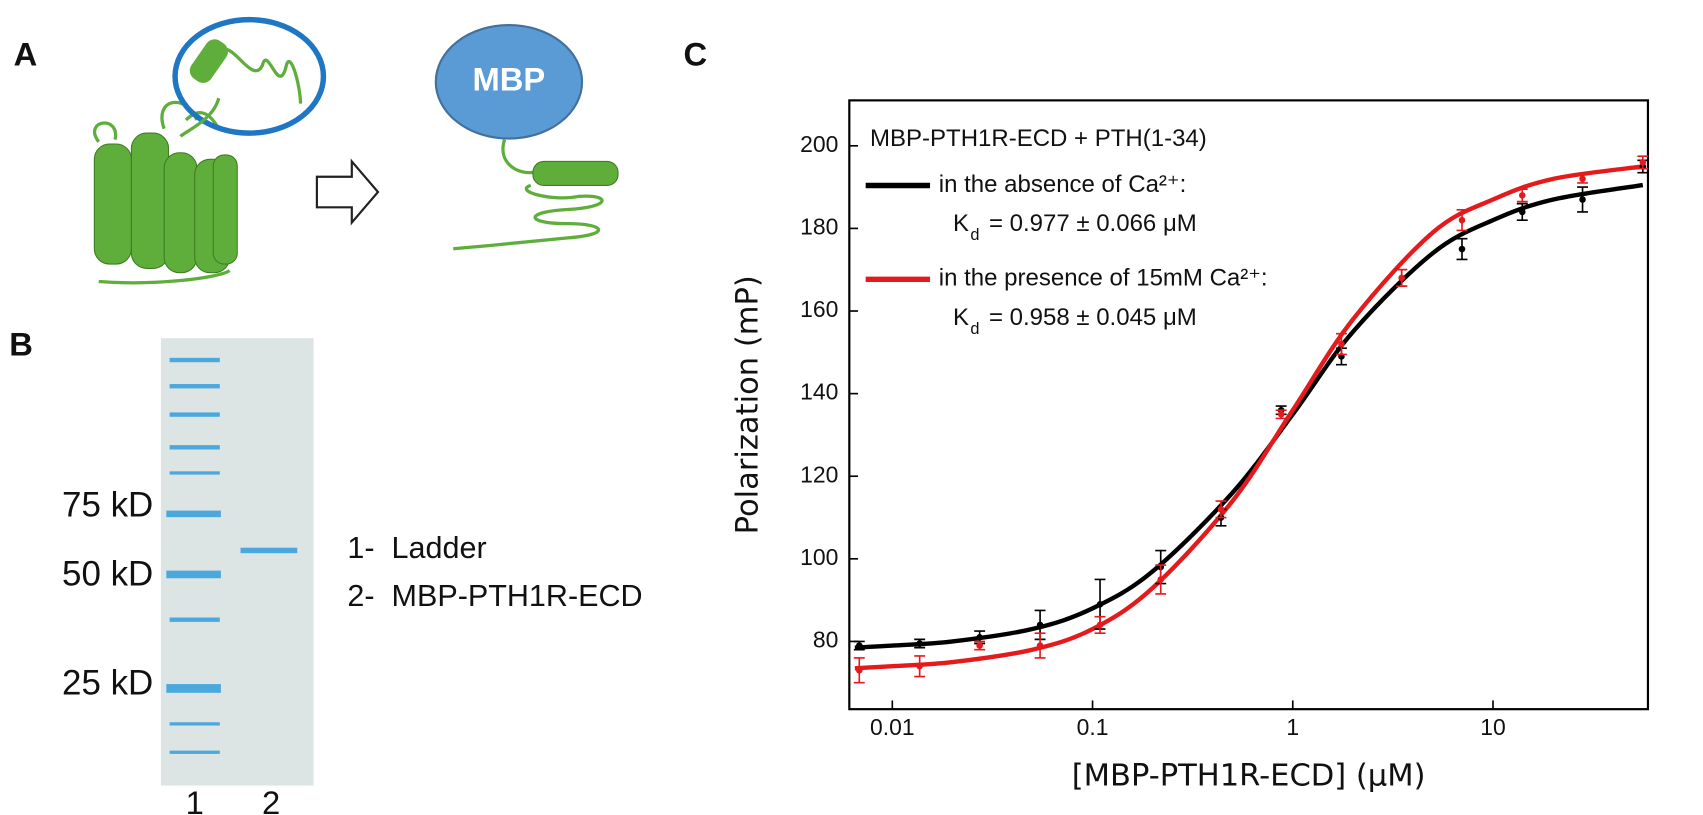  Describe the element at coordinates (509, 78) in the screenshot. I see `mbp-label: MBP` at that location.